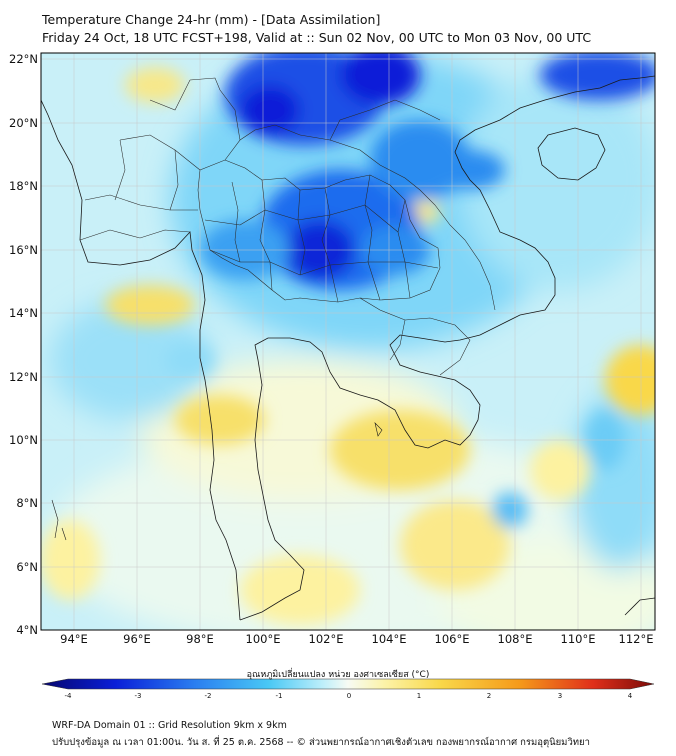 The width and height of the screenshot is (676, 756). I want to click on lon-label: 98°E, so click(200, 639).